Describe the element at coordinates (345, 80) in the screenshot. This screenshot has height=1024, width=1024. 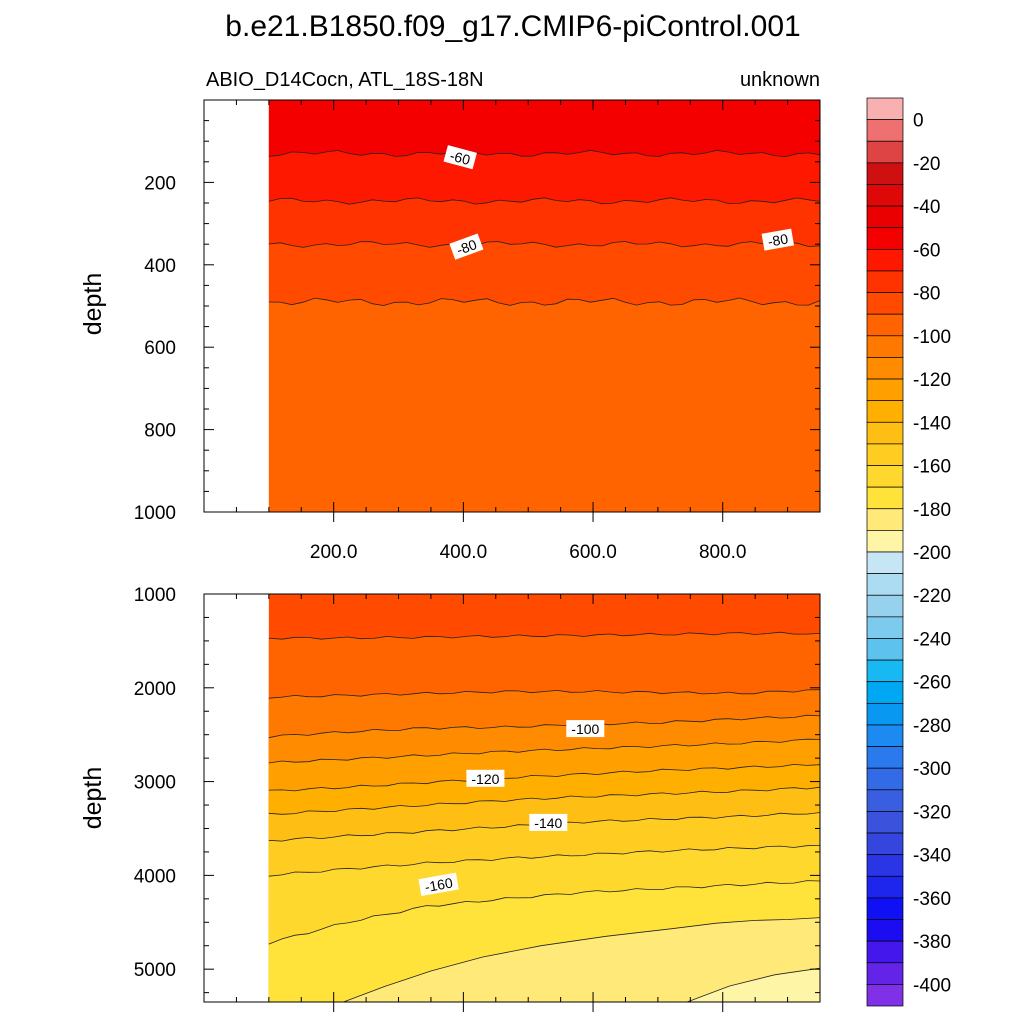
I see `subtitle-variable-region: ABIO_D14Cocn, ATL_18S-18N` at that location.